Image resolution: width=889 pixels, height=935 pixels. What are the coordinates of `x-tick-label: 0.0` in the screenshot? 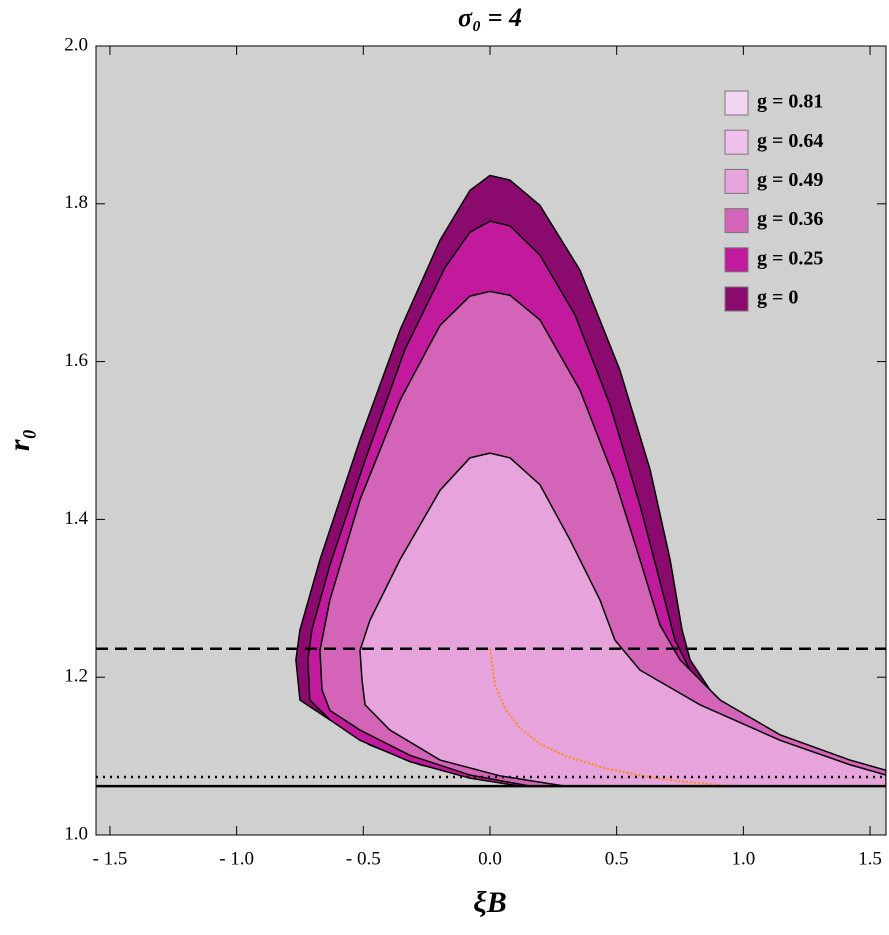 It's located at (490, 858).